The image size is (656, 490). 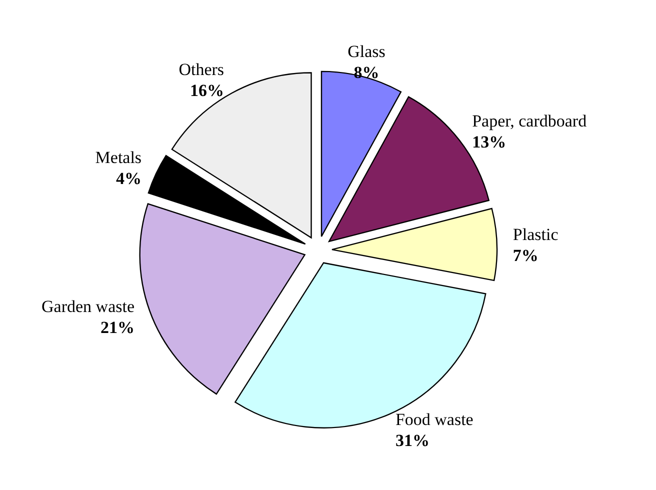 I want to click on data-label: 21%, so click(x=117, y=328).